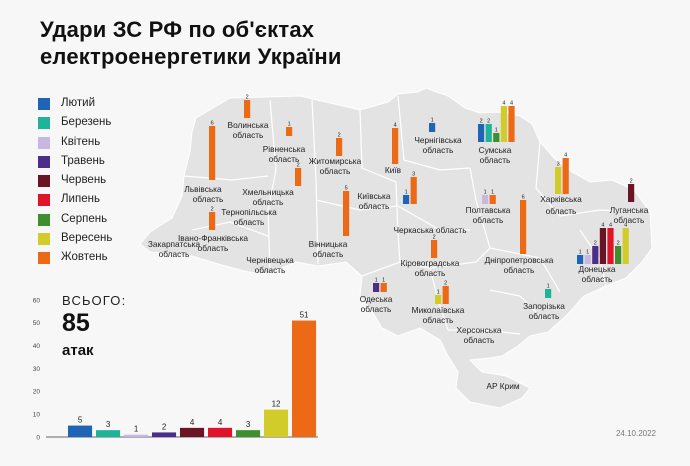 This screenshot has width=690, height=466. I want to click on region-label: Одеська область, so click(376, 304).